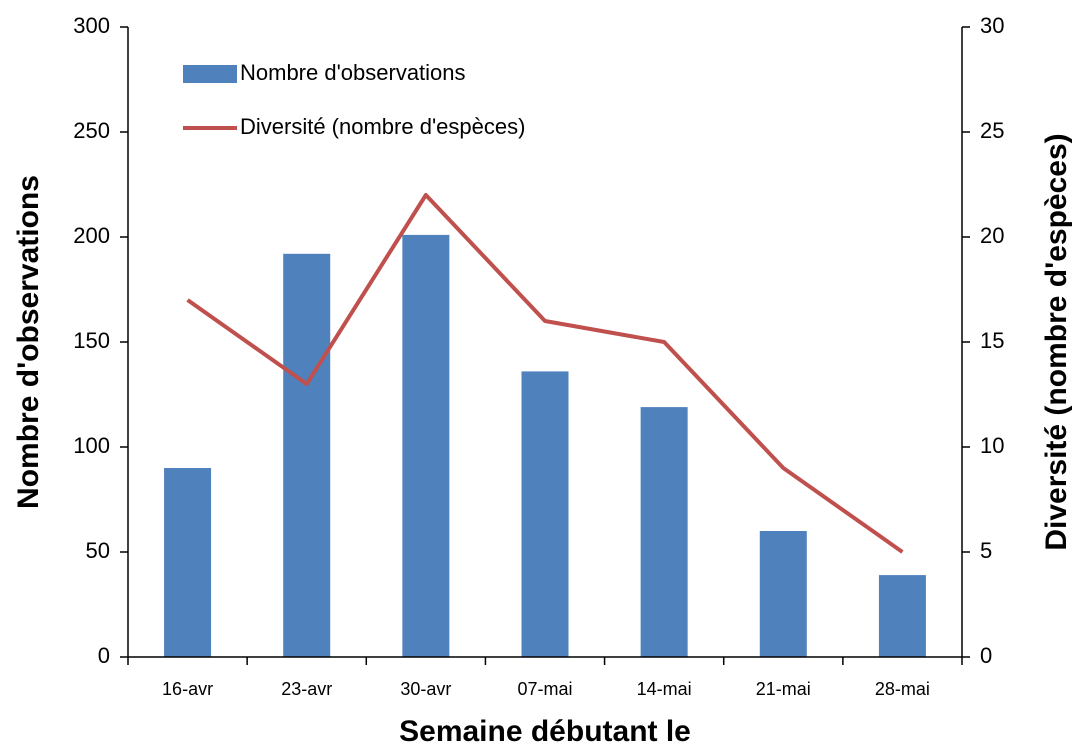  What do you see at coordinates (992, 130) in the screenshot?
I see `y2-tick-label: 25` at bounding box center [992, 130].